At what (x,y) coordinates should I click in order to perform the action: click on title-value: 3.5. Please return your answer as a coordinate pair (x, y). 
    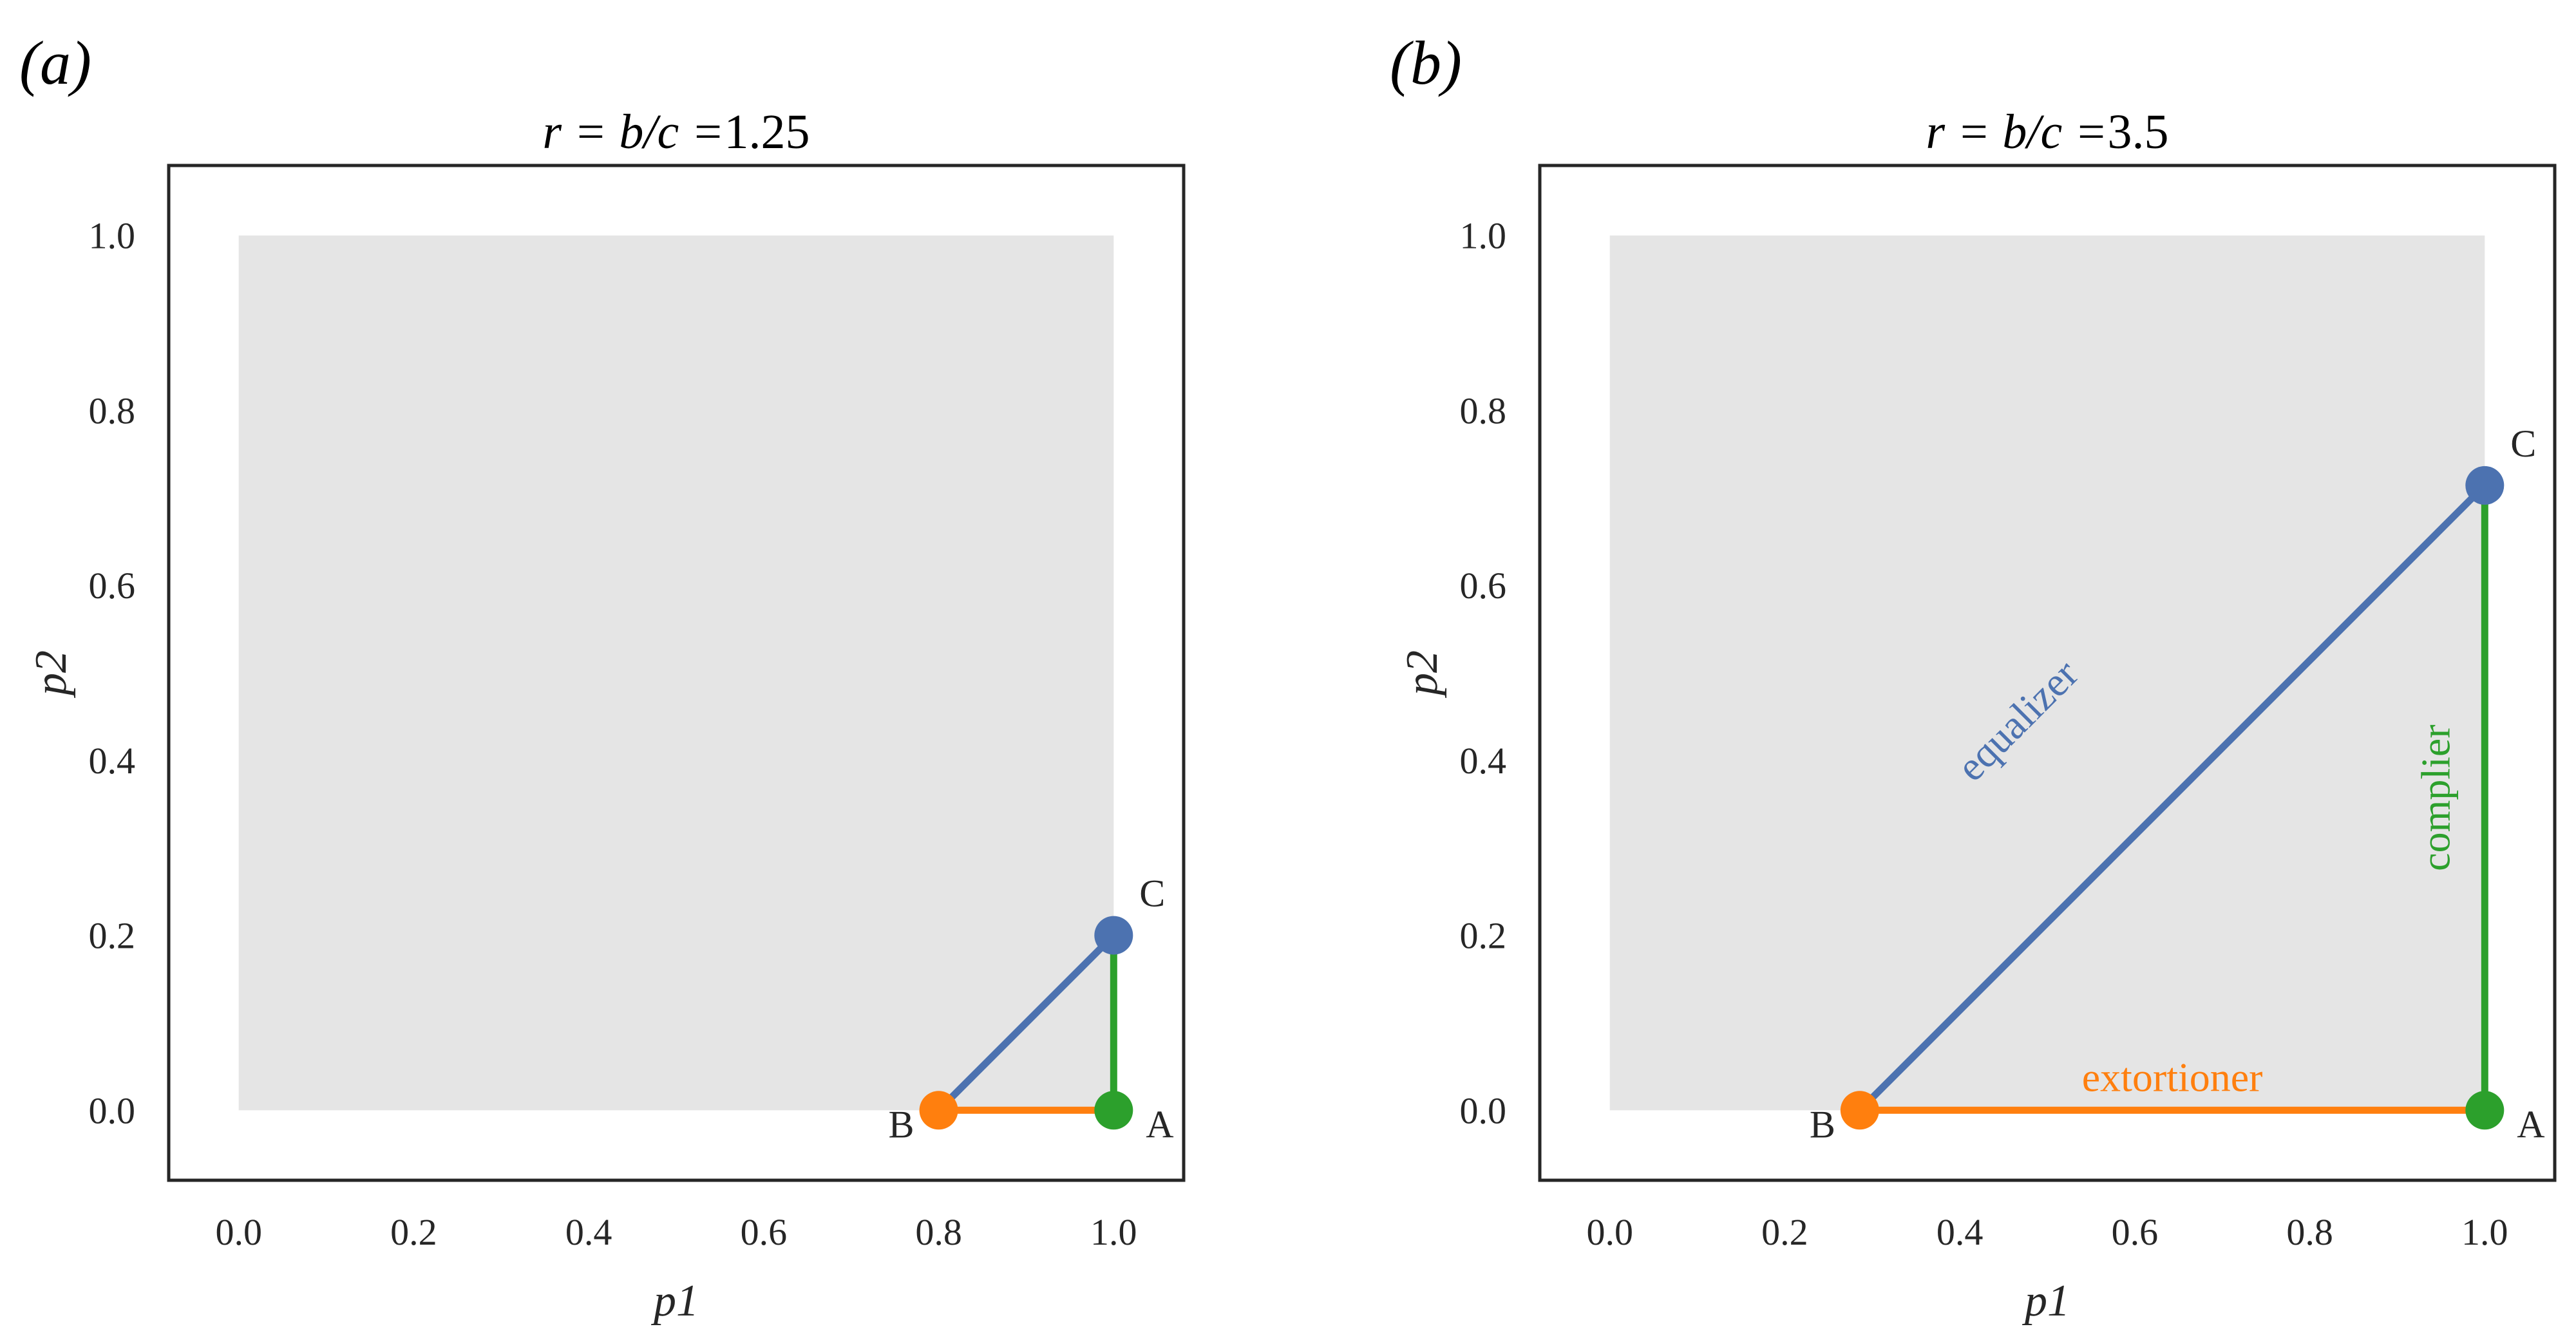
    Looking at the image, I should click on (2138, 132).